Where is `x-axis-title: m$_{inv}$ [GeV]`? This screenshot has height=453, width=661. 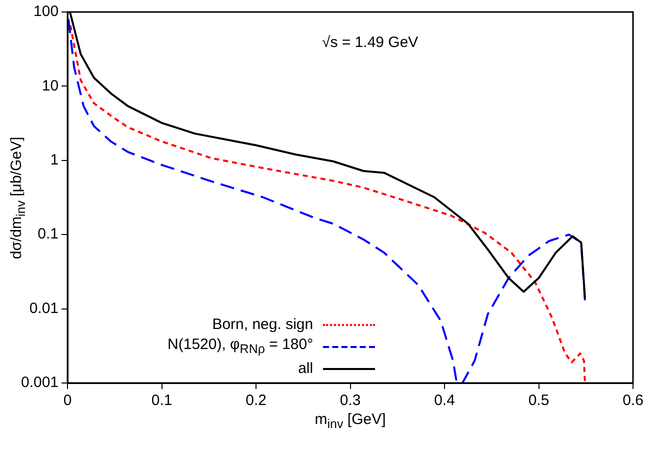 x-axis-title: m$_{inv}$ [GeV] is located at coordinates (350, 421).